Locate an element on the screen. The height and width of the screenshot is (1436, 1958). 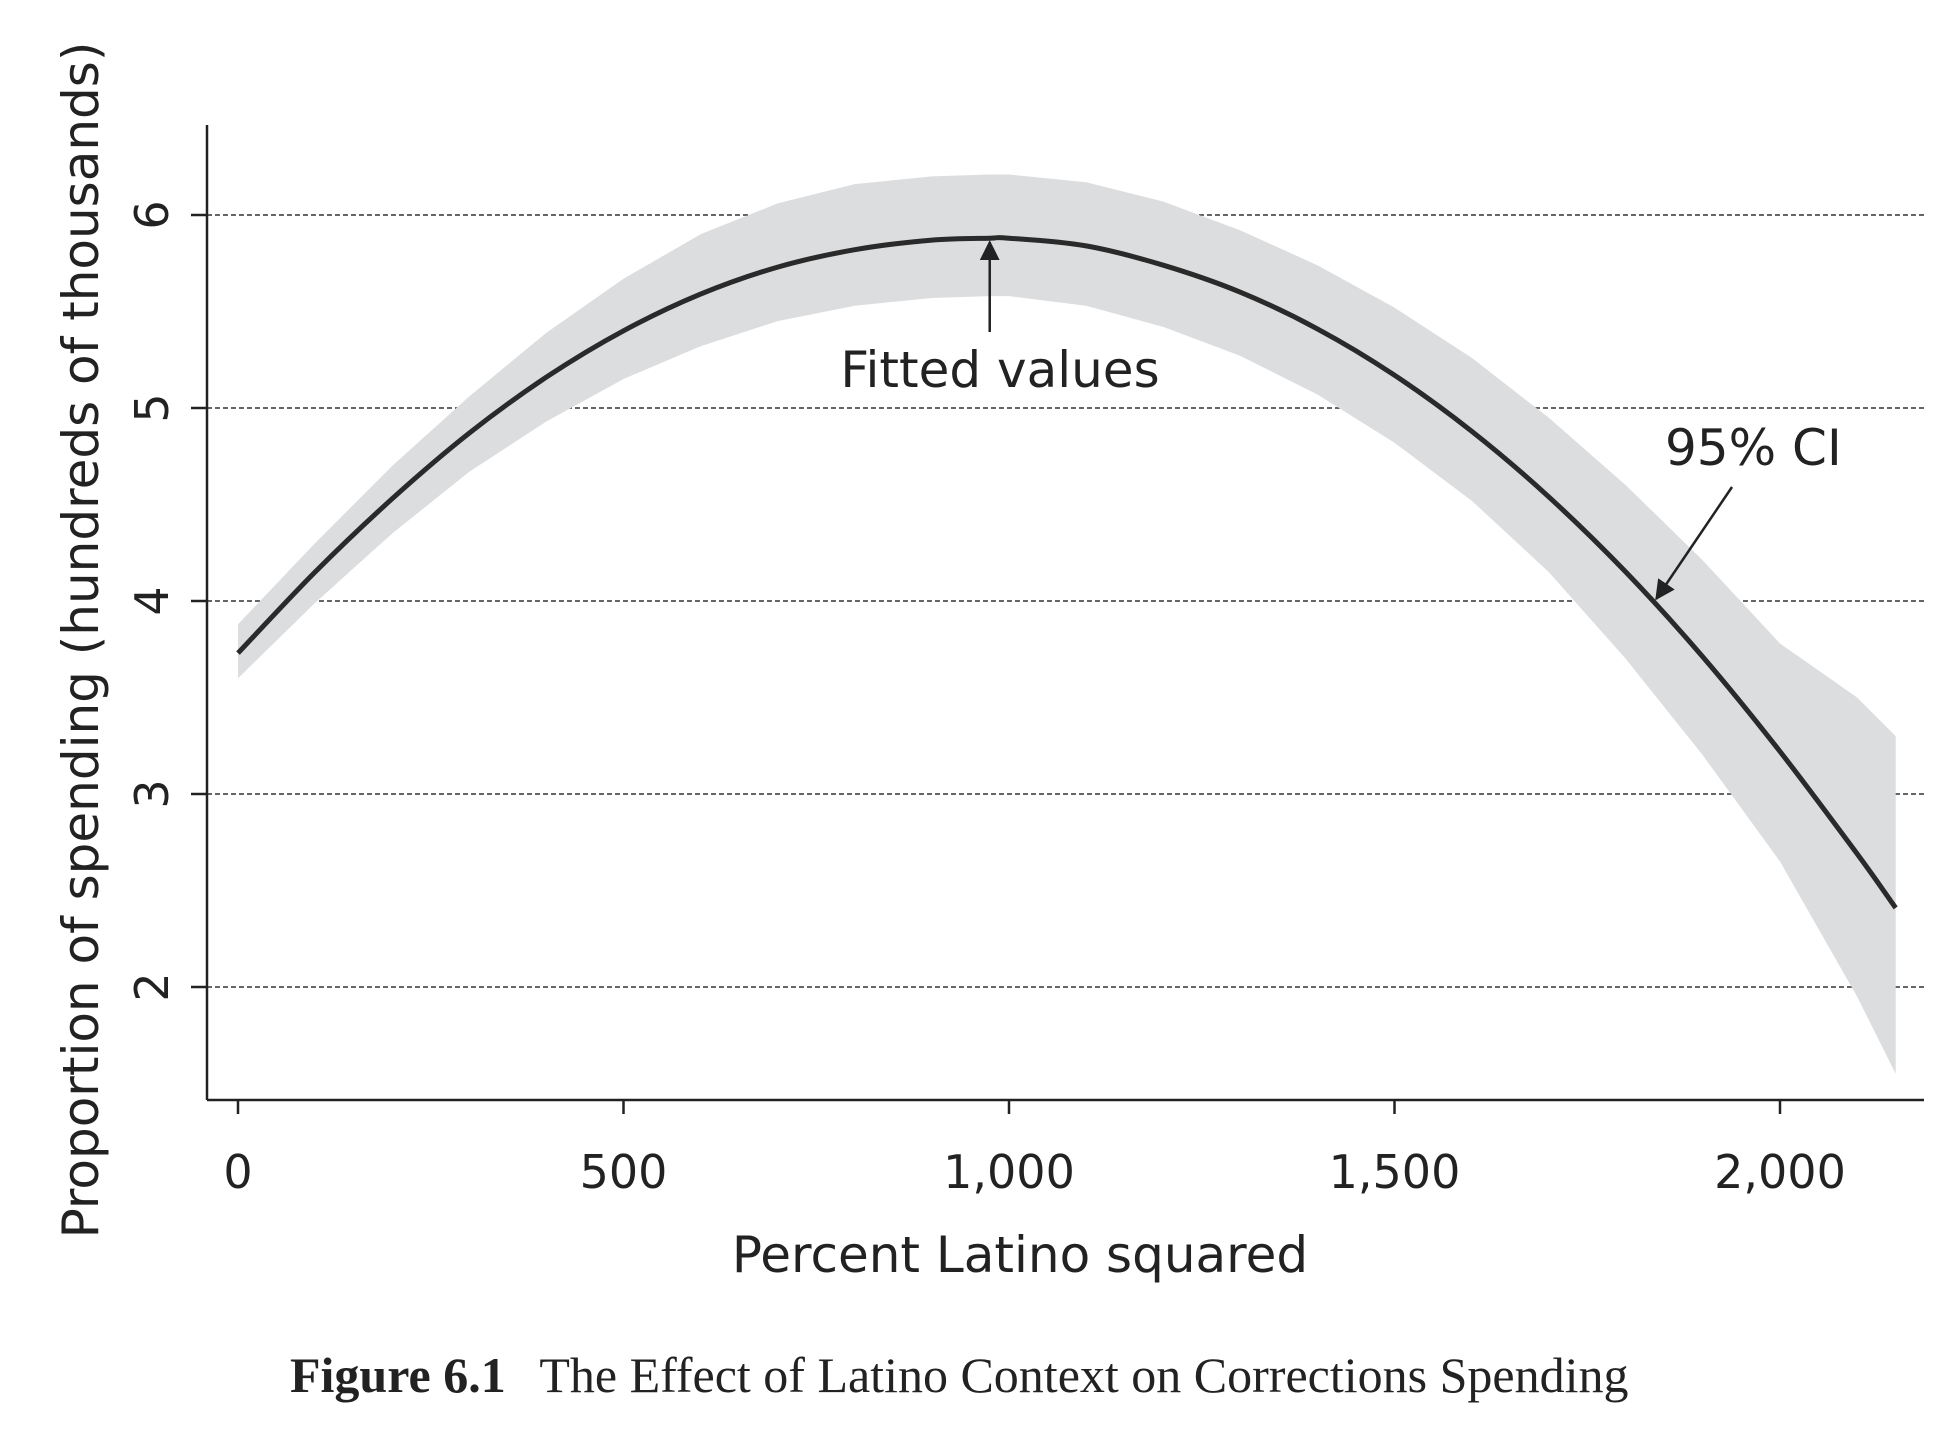
y-tick-label: 4 is located at coordinates (152, 600).